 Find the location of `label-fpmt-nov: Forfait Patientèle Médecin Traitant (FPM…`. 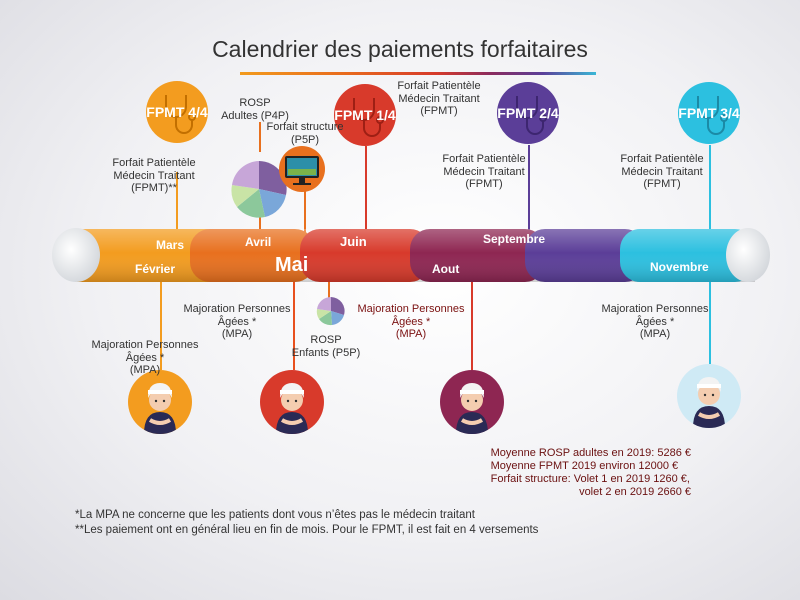

label-fpmt-nov: Forfait Patientèle Médecin Traitant (FPM… is located at coordinates (662, 171).